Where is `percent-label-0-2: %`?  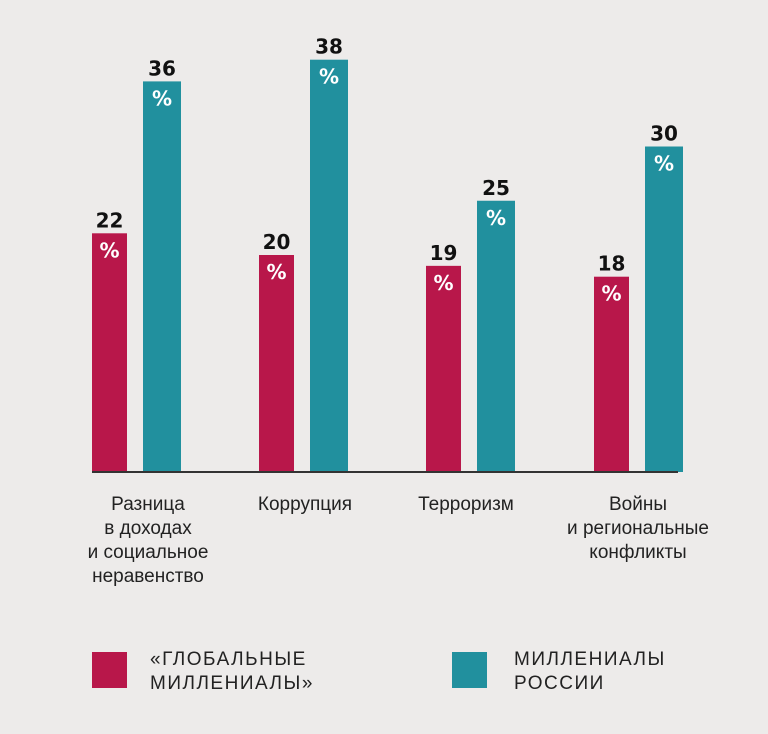
percent-label-0-2: % is located at coordinates (443, 283).